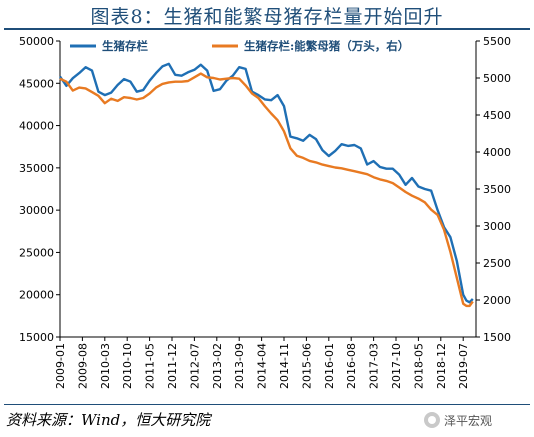  Describe the element at coordinates (239, 366) in the screenshot. I see `x-tick-label: 2013-09` at that location.